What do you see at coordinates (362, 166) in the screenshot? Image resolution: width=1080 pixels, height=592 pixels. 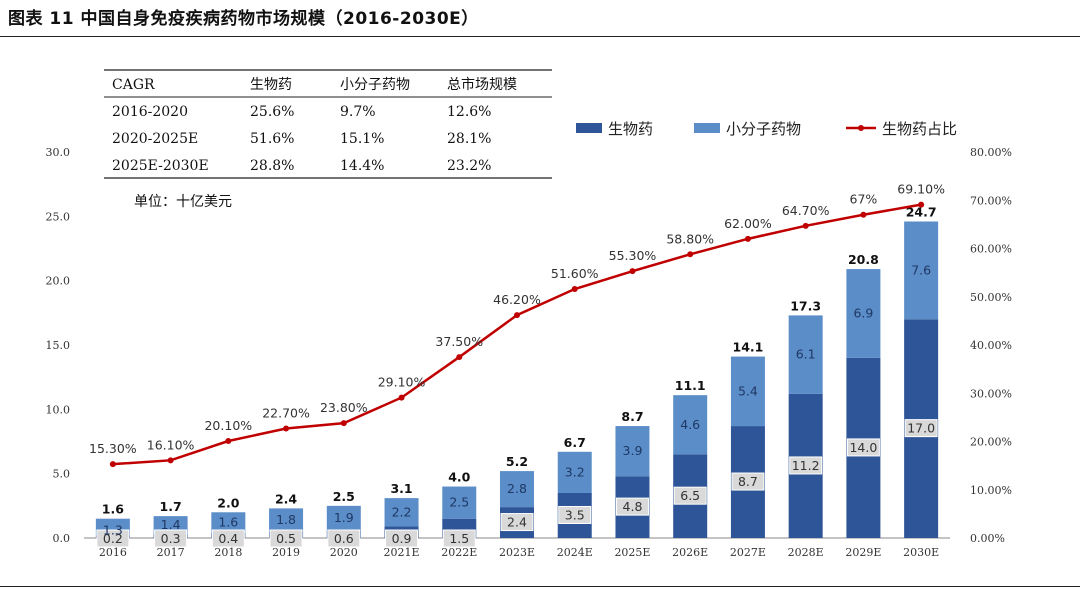 I see `table-cell: 14.4%` at bounding box center [362, 166].